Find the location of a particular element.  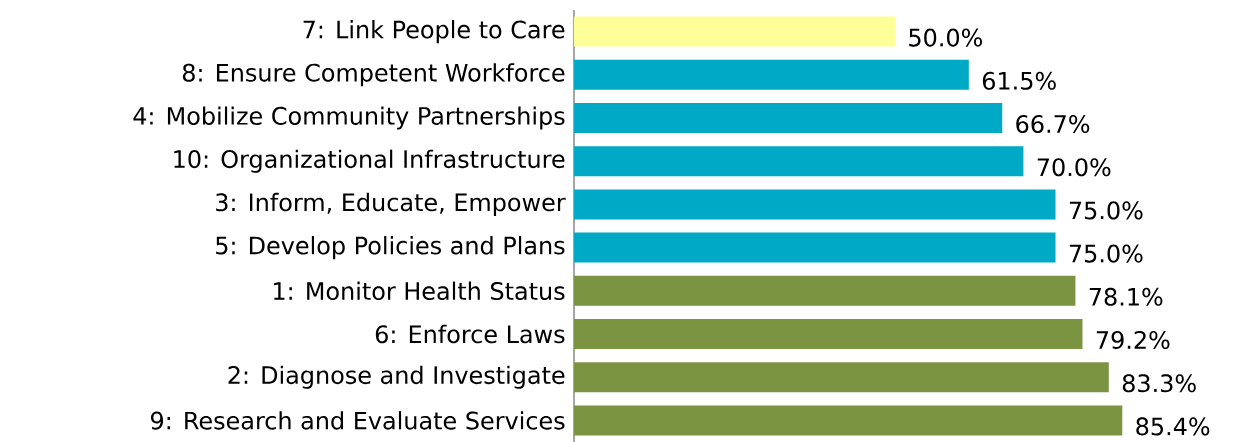

y-tick-label: 10: Organizational Infrastructure is located at coordinates (369, 161).